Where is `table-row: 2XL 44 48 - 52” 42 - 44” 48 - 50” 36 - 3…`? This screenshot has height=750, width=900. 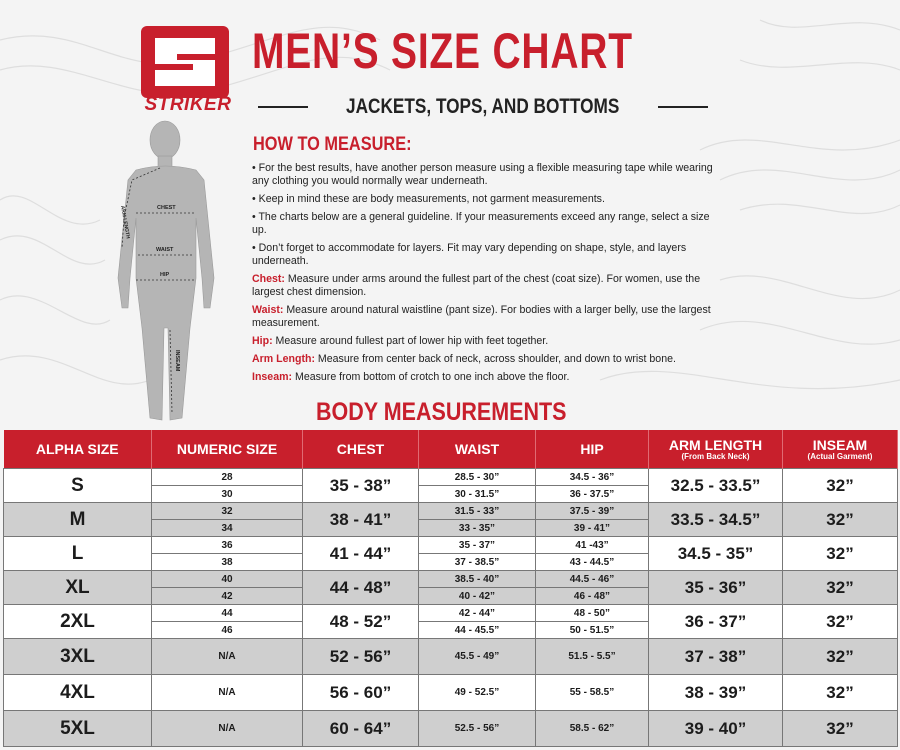
table-row: 2XL 44 48 - 52” 42 - 44” 48 - 50” 36 - 3… is located at coordinates (450, 621).